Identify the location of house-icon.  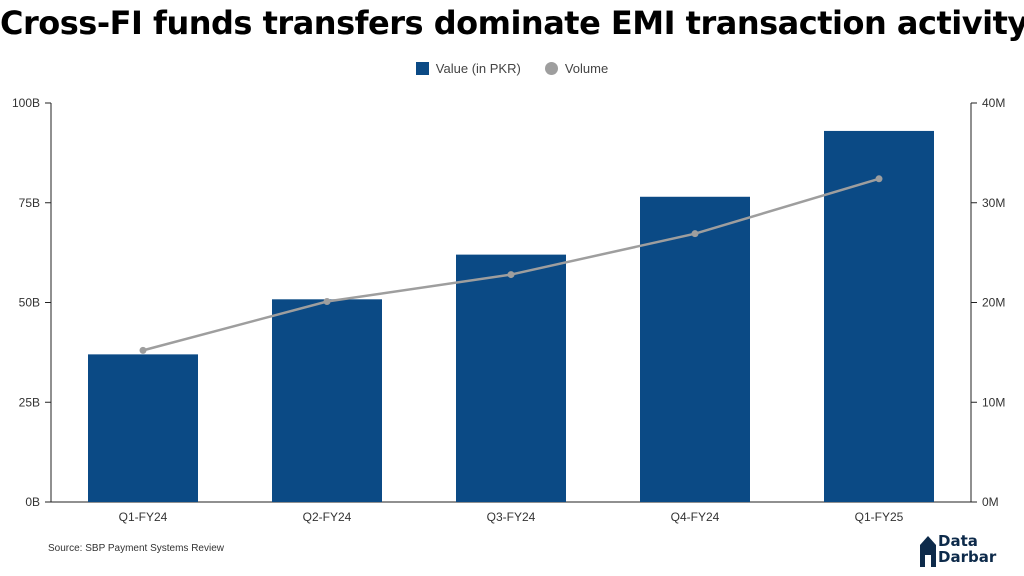
(928, 551).